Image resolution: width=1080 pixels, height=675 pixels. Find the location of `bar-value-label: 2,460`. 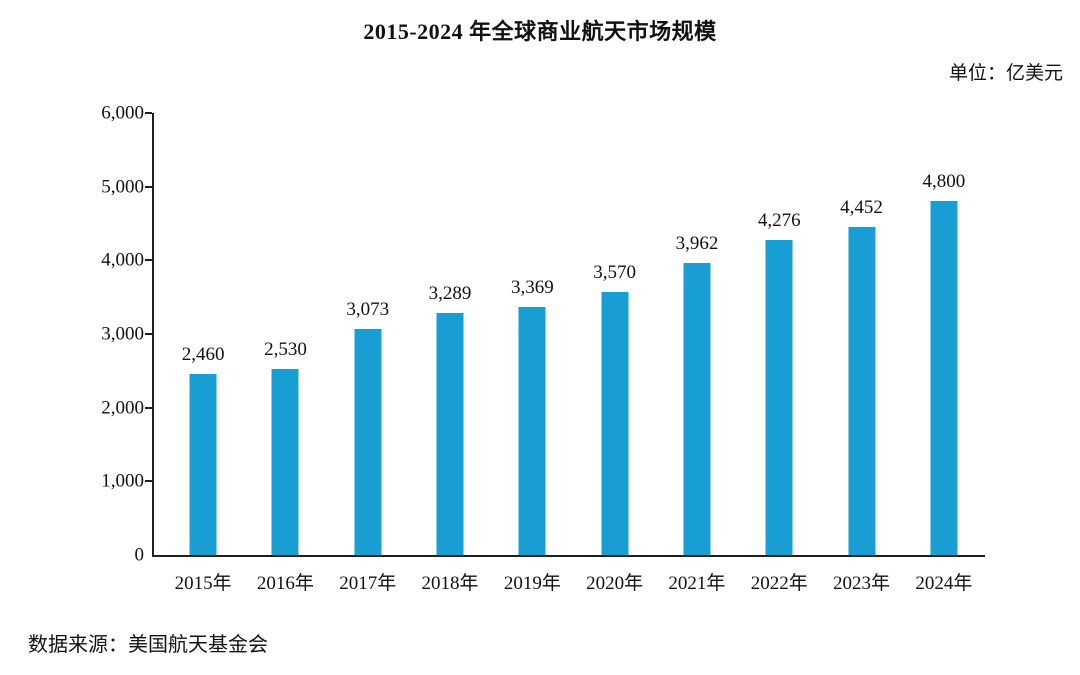

bar-value-label: 2,460 is located at coordinates (203, 354).